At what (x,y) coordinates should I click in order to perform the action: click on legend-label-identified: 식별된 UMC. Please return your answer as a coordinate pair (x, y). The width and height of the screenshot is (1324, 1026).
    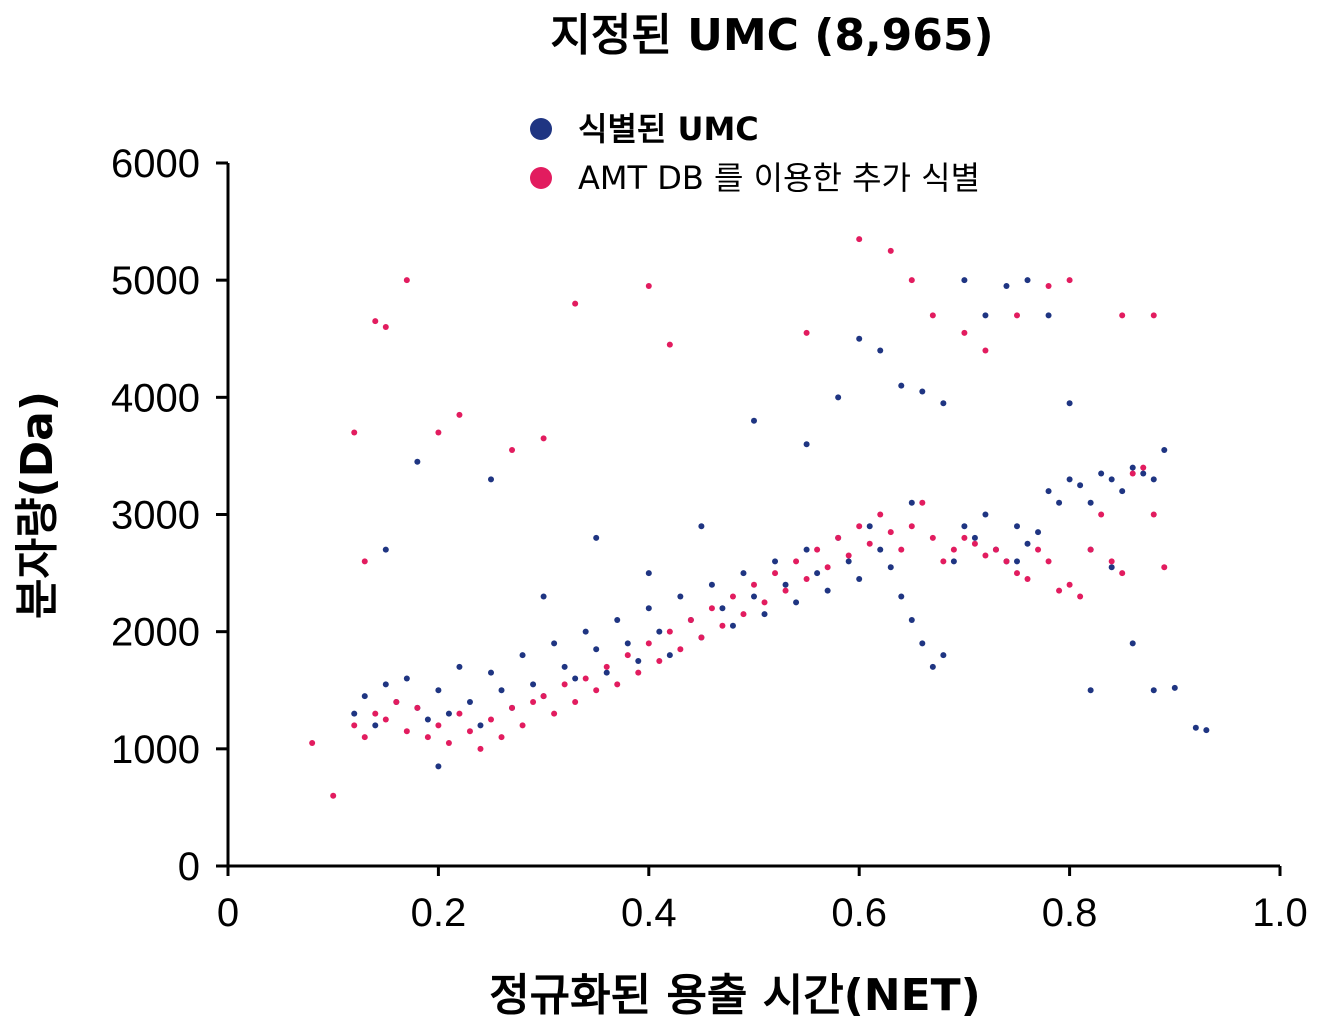
    Looking at the image, I should click on (668, 129).